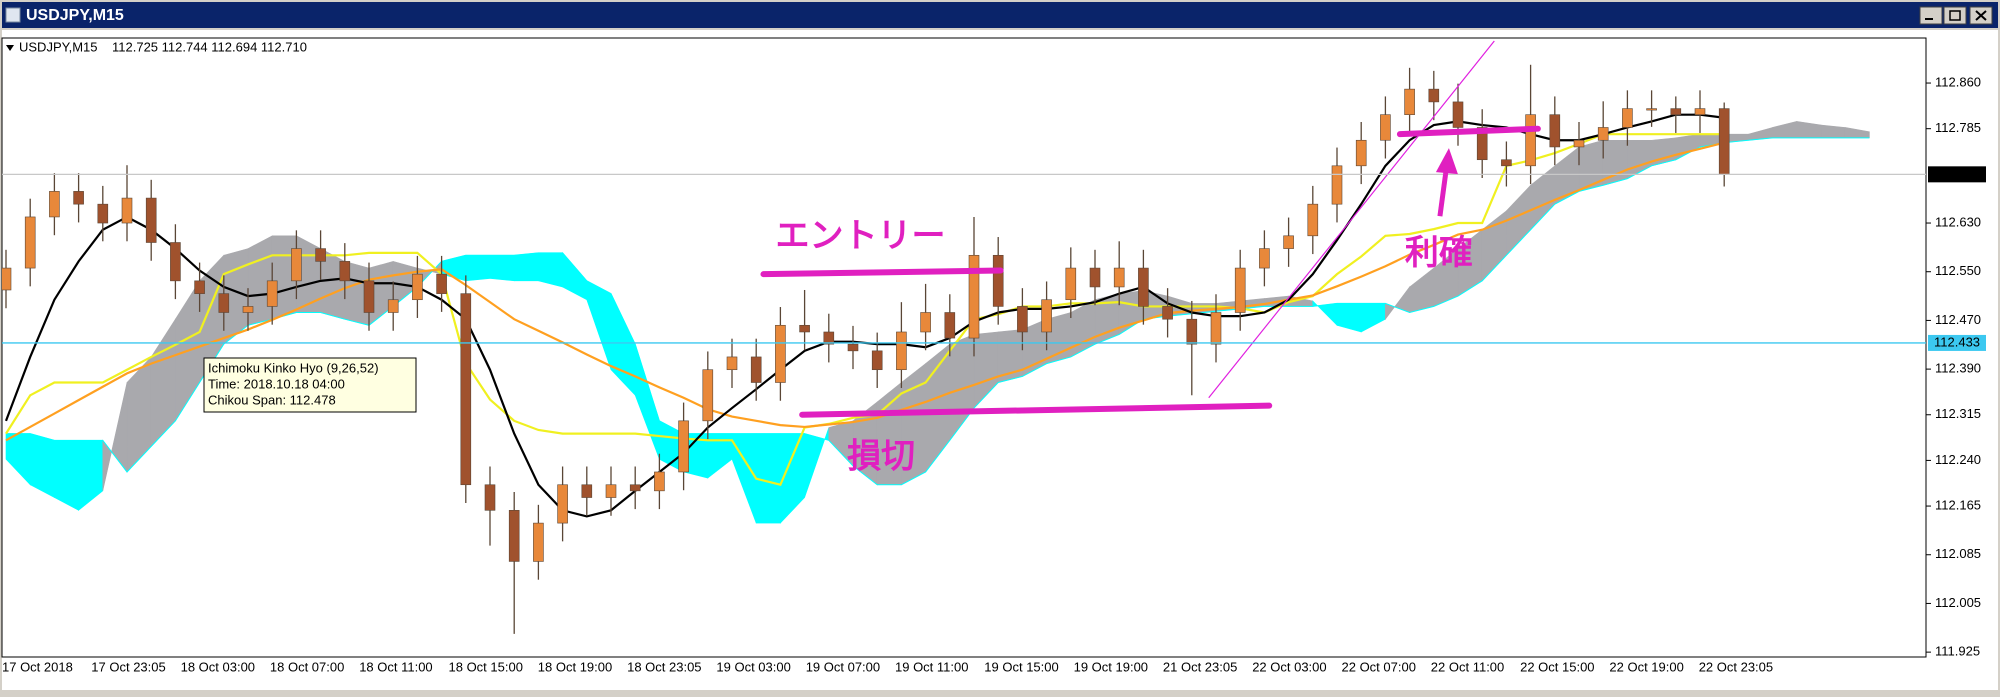 The image size is (2000, 697). What do you see at coordinates (1958, 270) in the screenshot?
I see `y-tick-label: 112.550` at bounding box center [1958, 270].